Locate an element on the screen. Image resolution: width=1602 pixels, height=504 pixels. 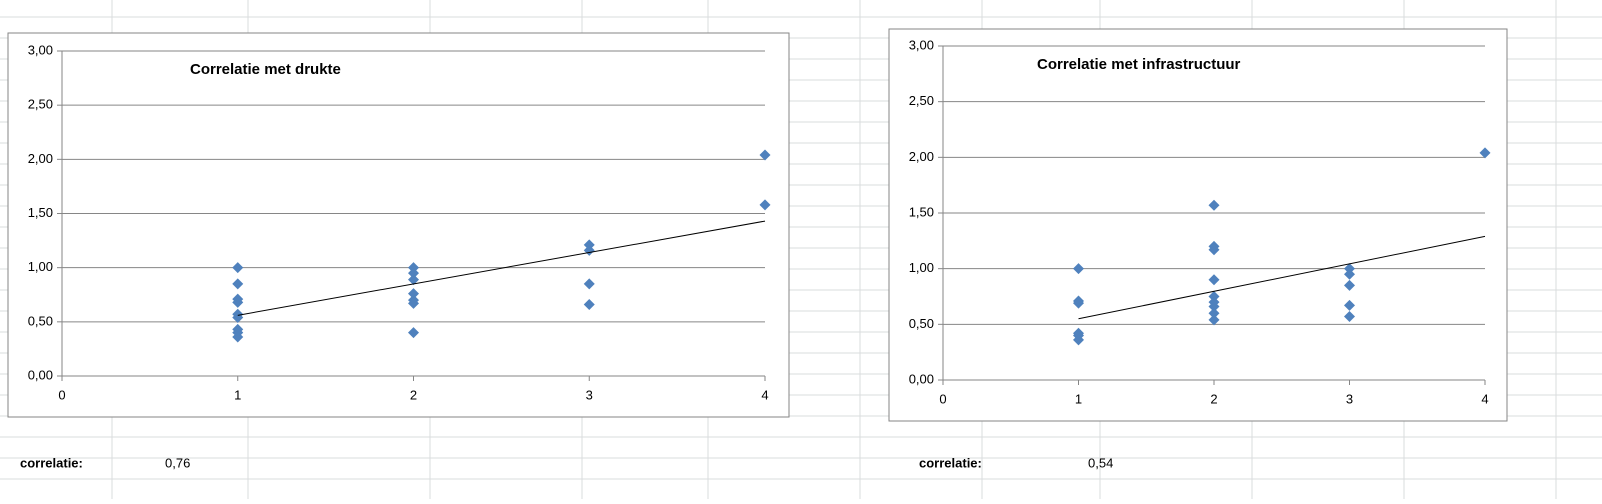
cell-value: 0,54 is located at coordinates (1100, 462).